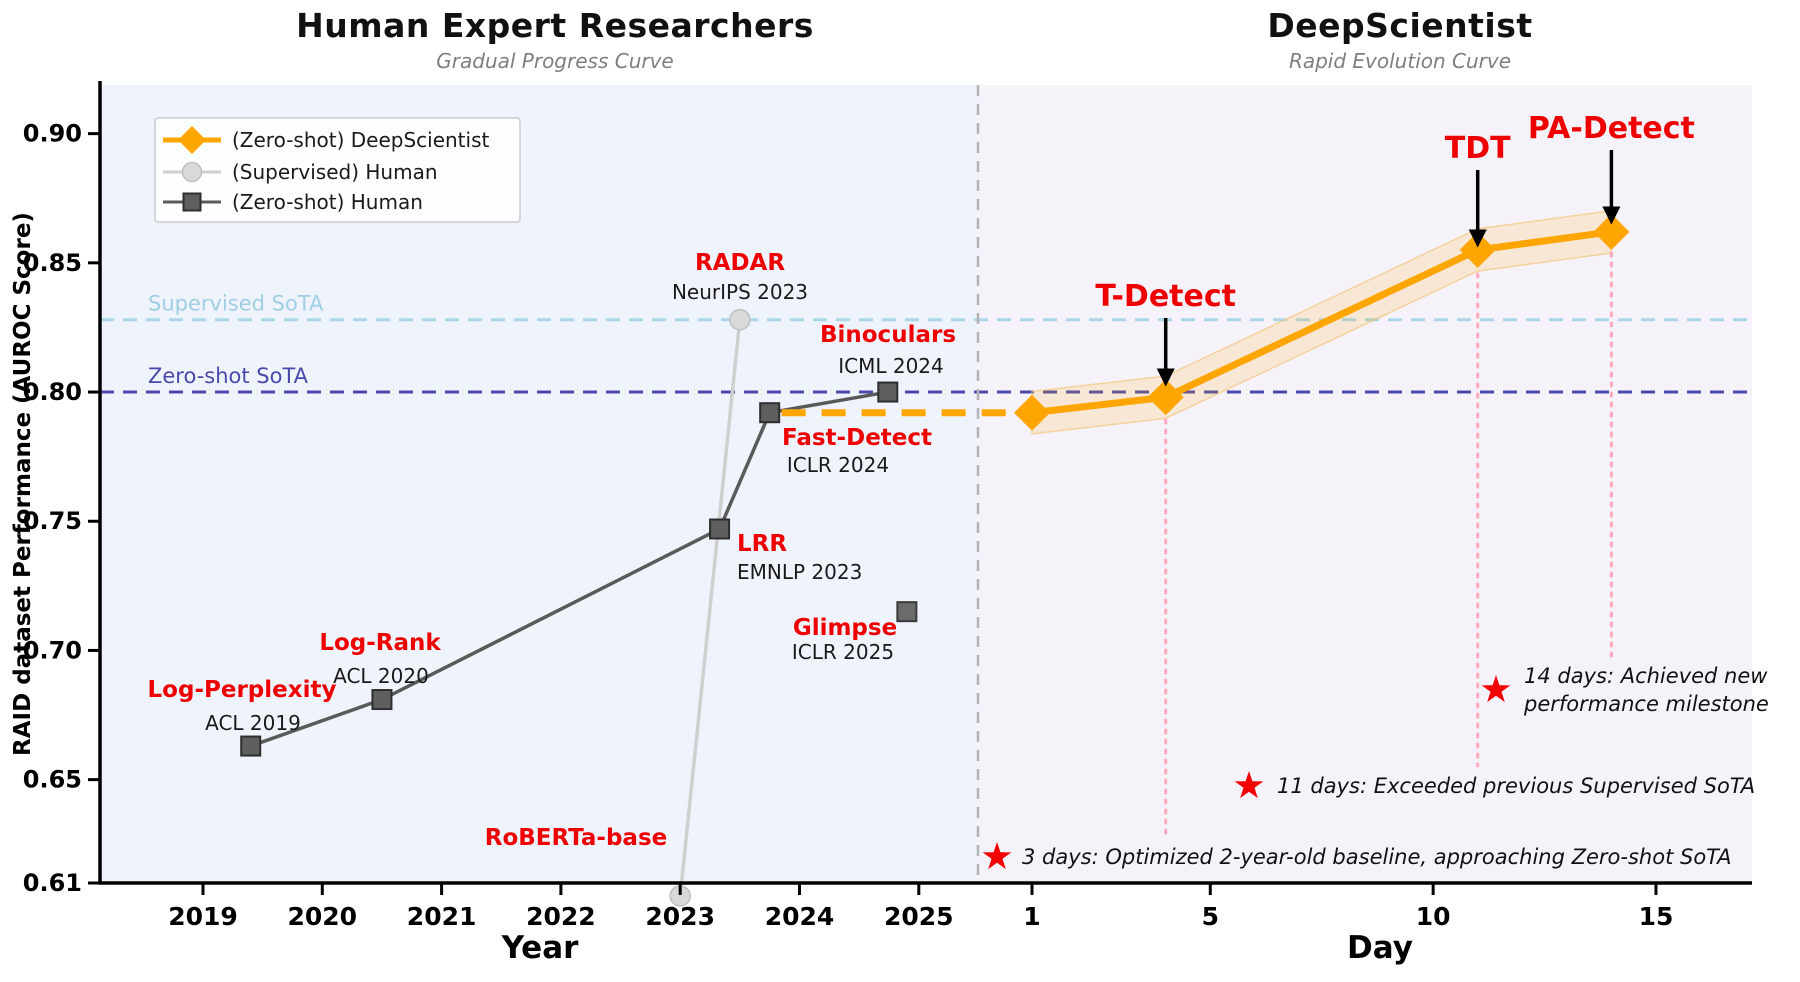 Image resolution: width=1800 pixels, height=982 pixels. Describe the element at coordinates (52, 521) in the screenshot. I see `y-tick-label: 0.75` at that location.